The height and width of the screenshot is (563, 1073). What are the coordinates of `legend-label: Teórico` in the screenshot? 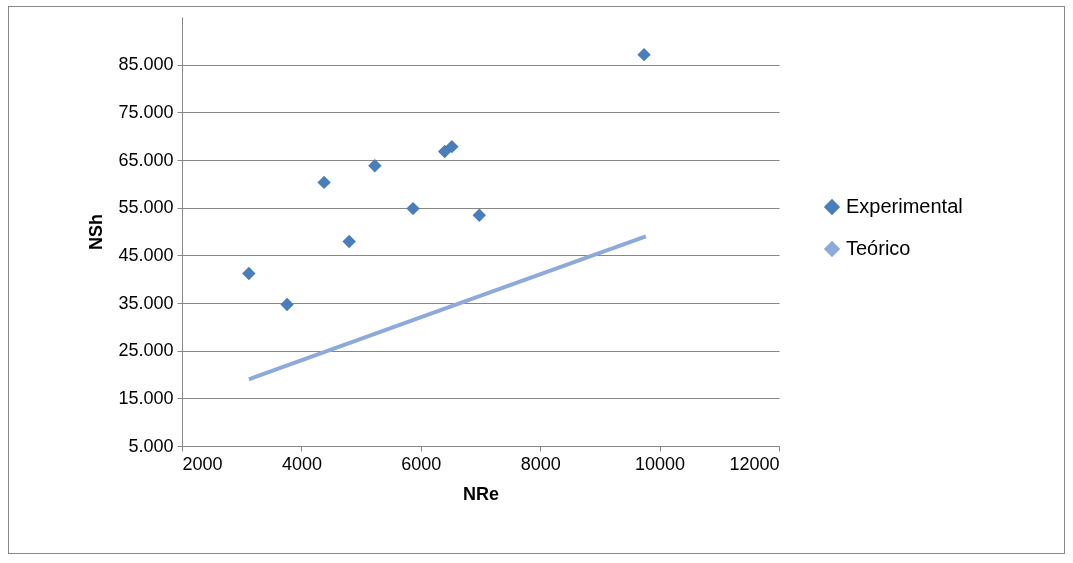 It's located at (878, 248).